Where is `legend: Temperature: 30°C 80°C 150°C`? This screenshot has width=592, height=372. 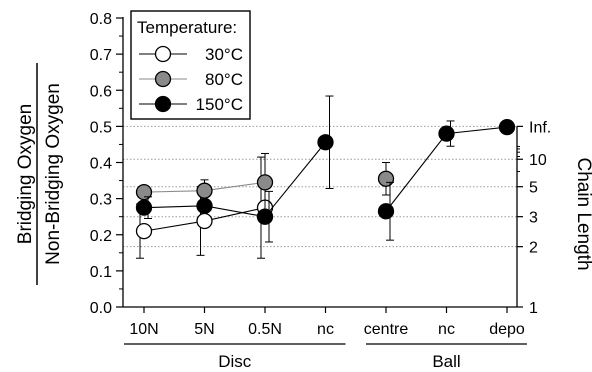 legend: Temperature: 30°C 80°C 150°C is located at coordinates (190, 65).